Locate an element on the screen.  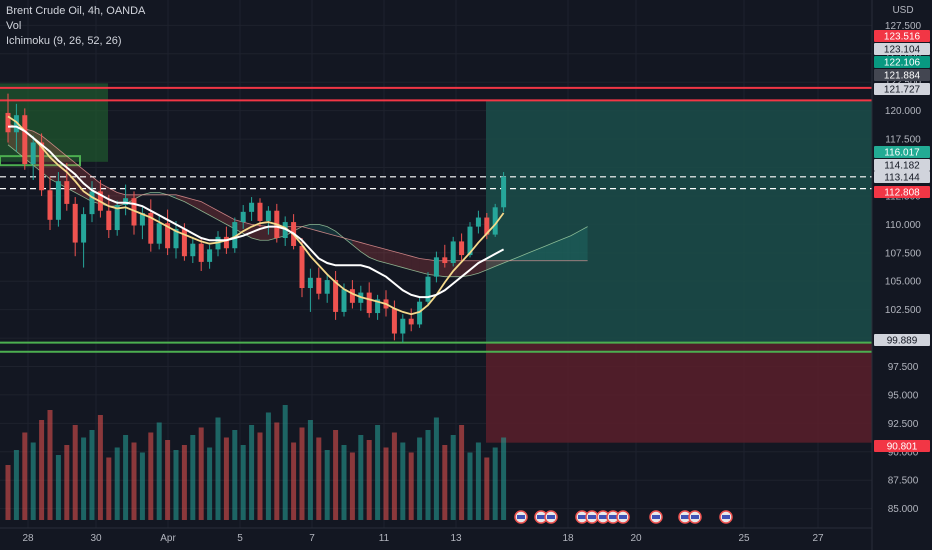
price-tick-label-16: 87.500 is located at coordinates (903, 481).